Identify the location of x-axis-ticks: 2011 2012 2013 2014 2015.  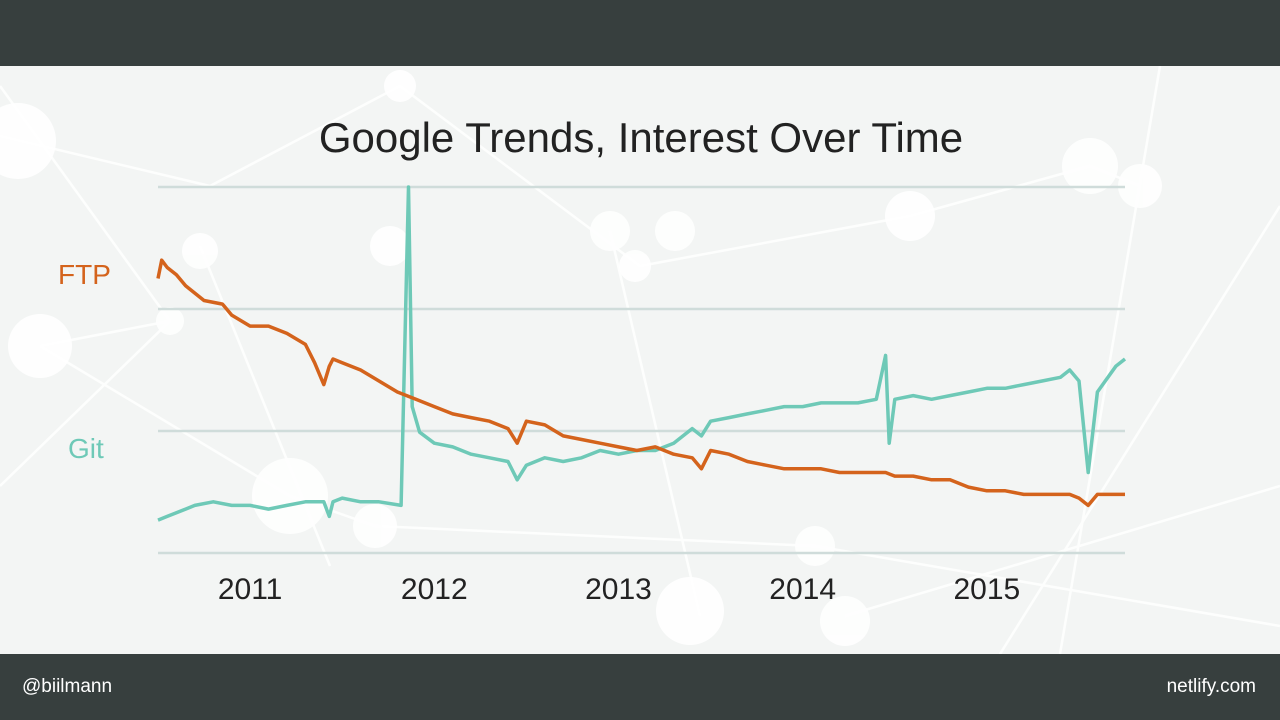
(619, 589).